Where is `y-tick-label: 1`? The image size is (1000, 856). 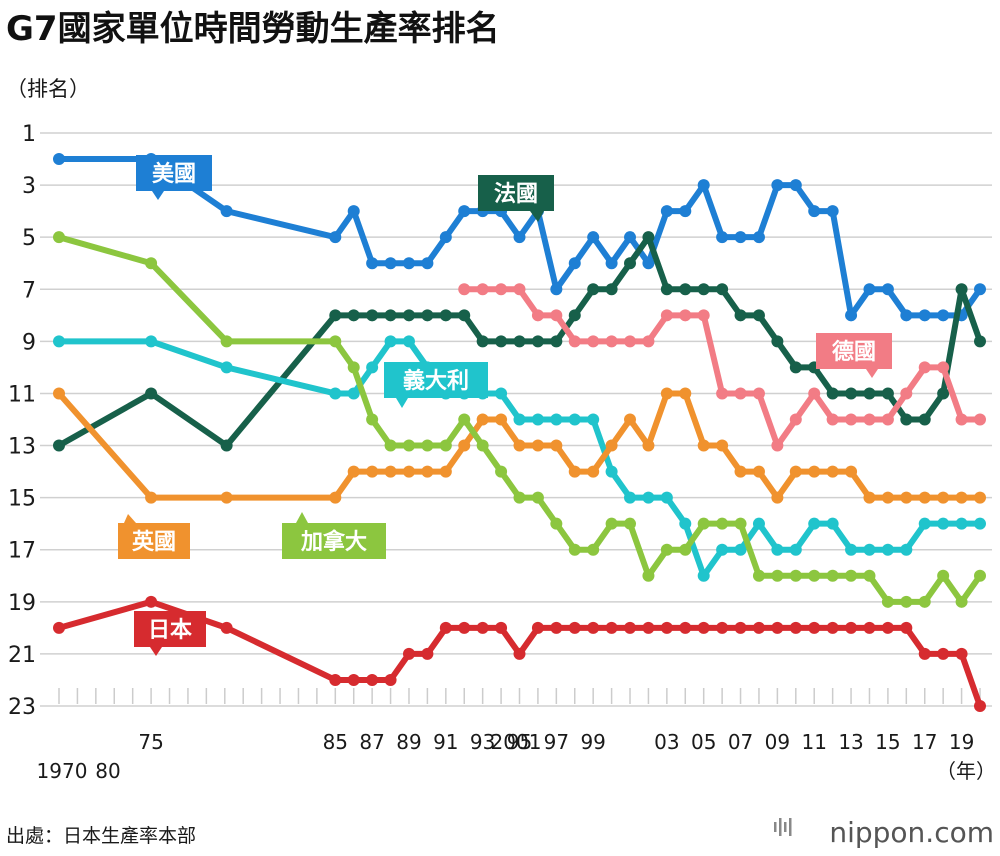
y-tick-label: 1 is located at coordinates (29, 134).